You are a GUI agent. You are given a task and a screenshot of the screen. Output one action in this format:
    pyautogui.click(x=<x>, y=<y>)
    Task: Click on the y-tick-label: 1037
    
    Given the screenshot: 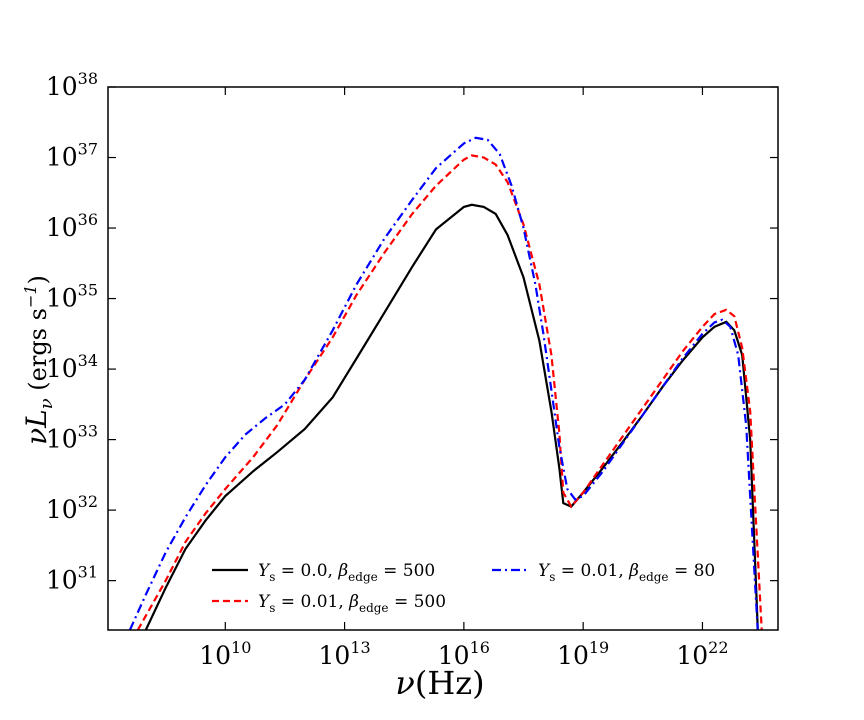 What is the action you would take?
    pyautogui.click(x=72, y=156)
    